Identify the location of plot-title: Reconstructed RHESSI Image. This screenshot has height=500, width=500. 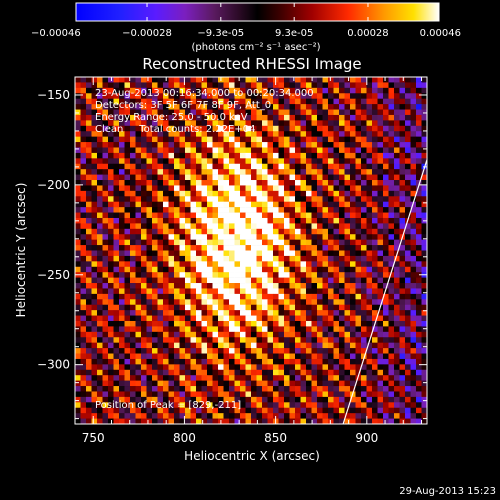
(251, 64).